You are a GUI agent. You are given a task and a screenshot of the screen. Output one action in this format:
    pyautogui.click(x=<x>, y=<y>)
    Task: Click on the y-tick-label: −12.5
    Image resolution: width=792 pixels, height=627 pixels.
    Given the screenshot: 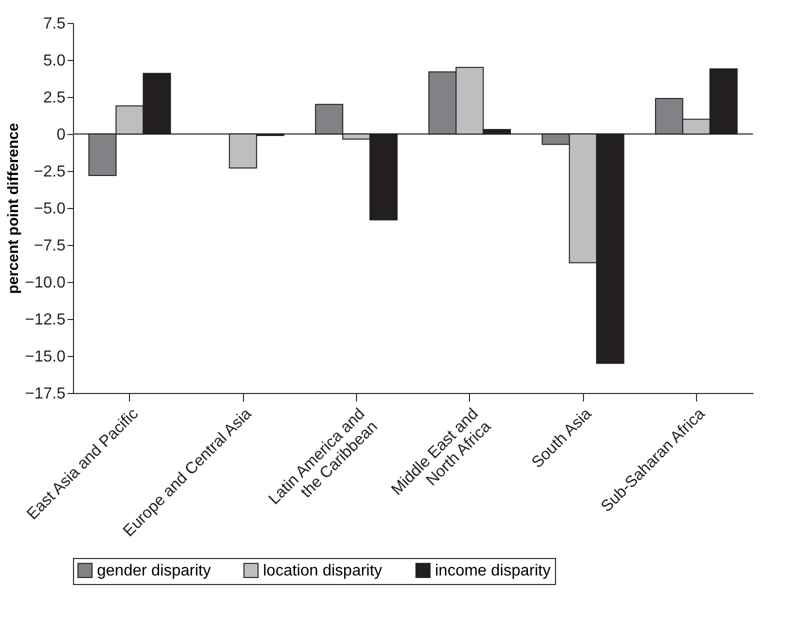 What is the action you would take?
    pyautogui.click(x=45, y=320)
    